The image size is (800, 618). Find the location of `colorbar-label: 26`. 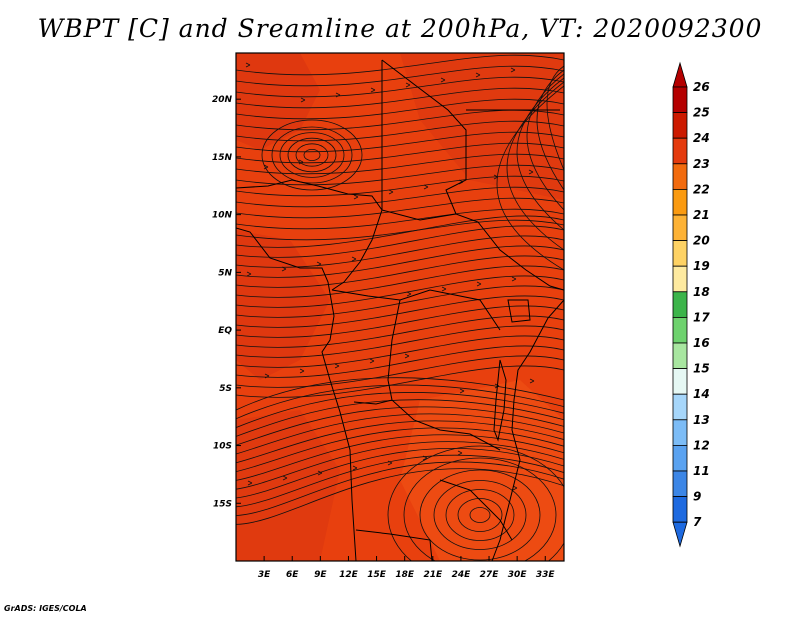

colorbar-label: 26 is located at coordinates (701, 87).